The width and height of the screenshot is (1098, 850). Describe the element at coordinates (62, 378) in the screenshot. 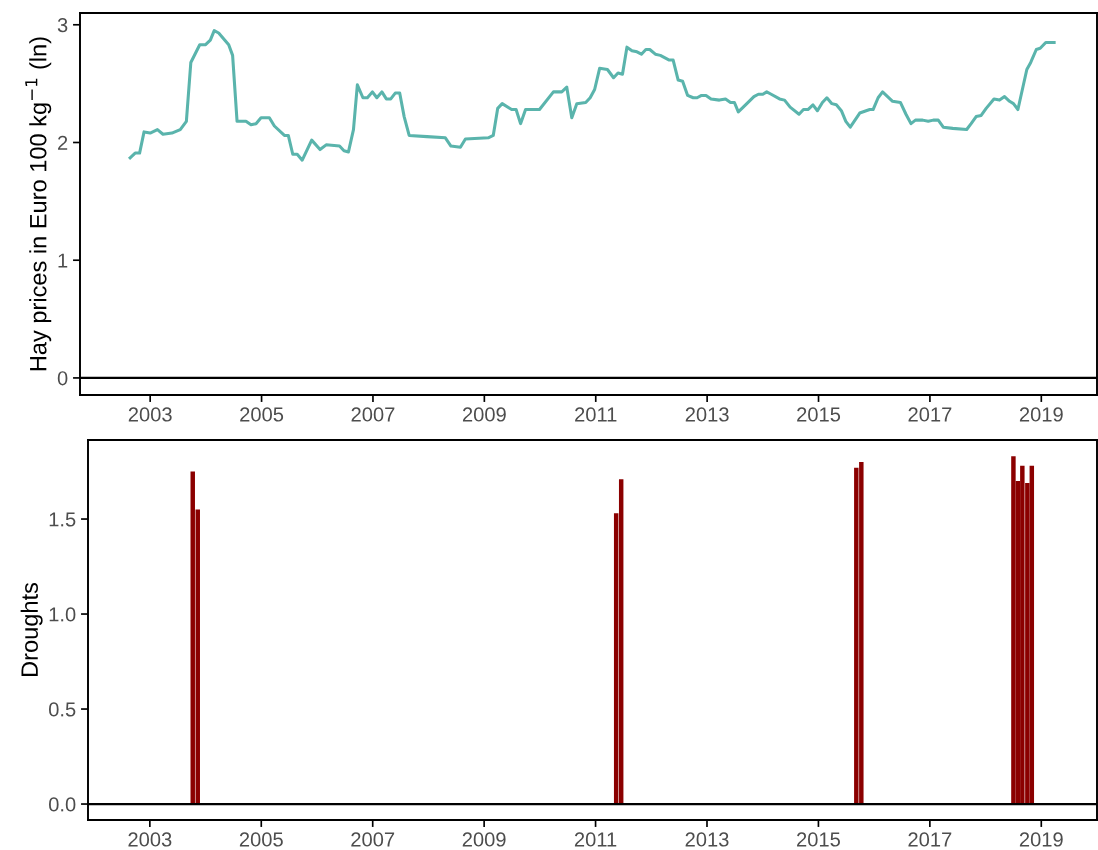

I see `y-tick-label: 0` at that location.